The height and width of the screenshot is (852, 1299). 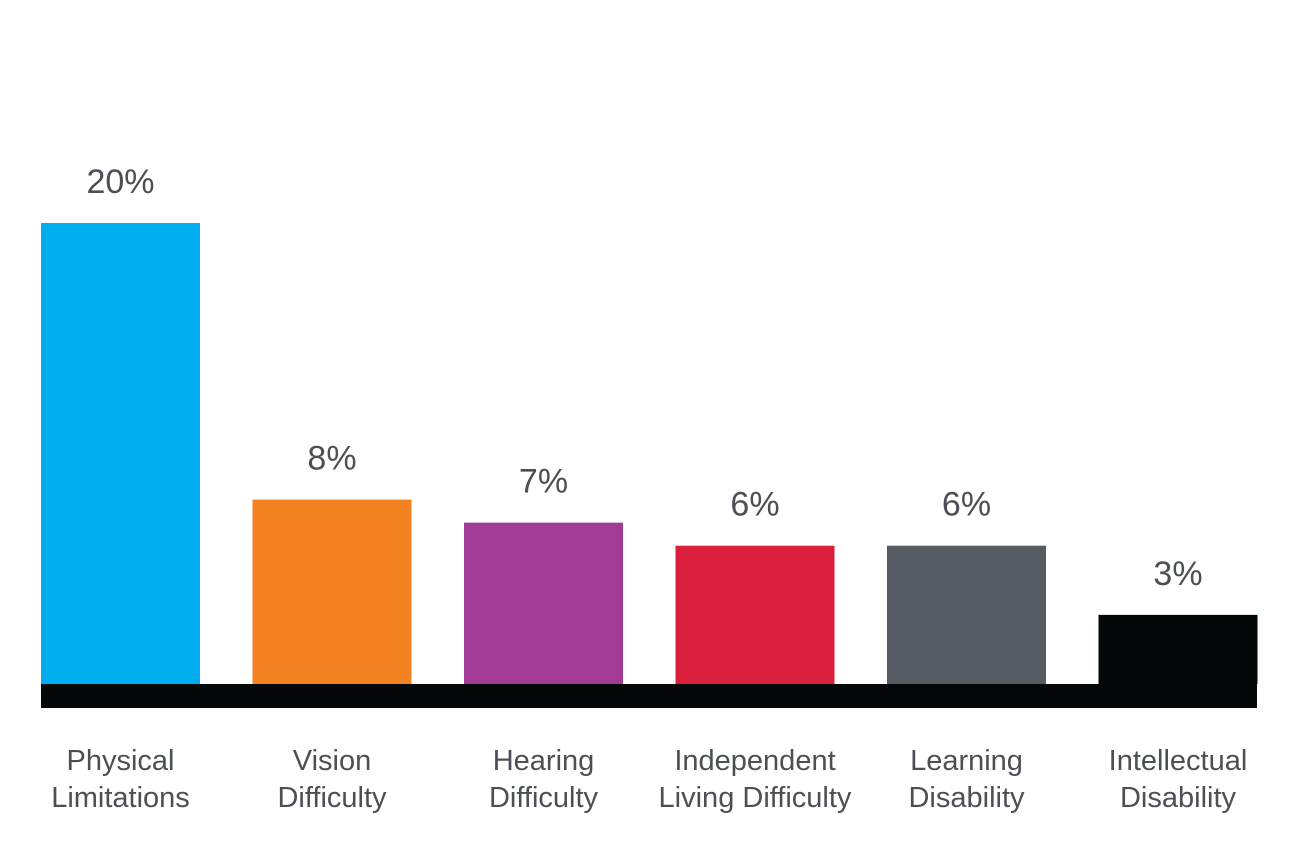 What do you see at coordinates (1178, 779) in the screenshot?
I see `category-label-5: Intellectual Disability` at bounding box center [1178, 779].